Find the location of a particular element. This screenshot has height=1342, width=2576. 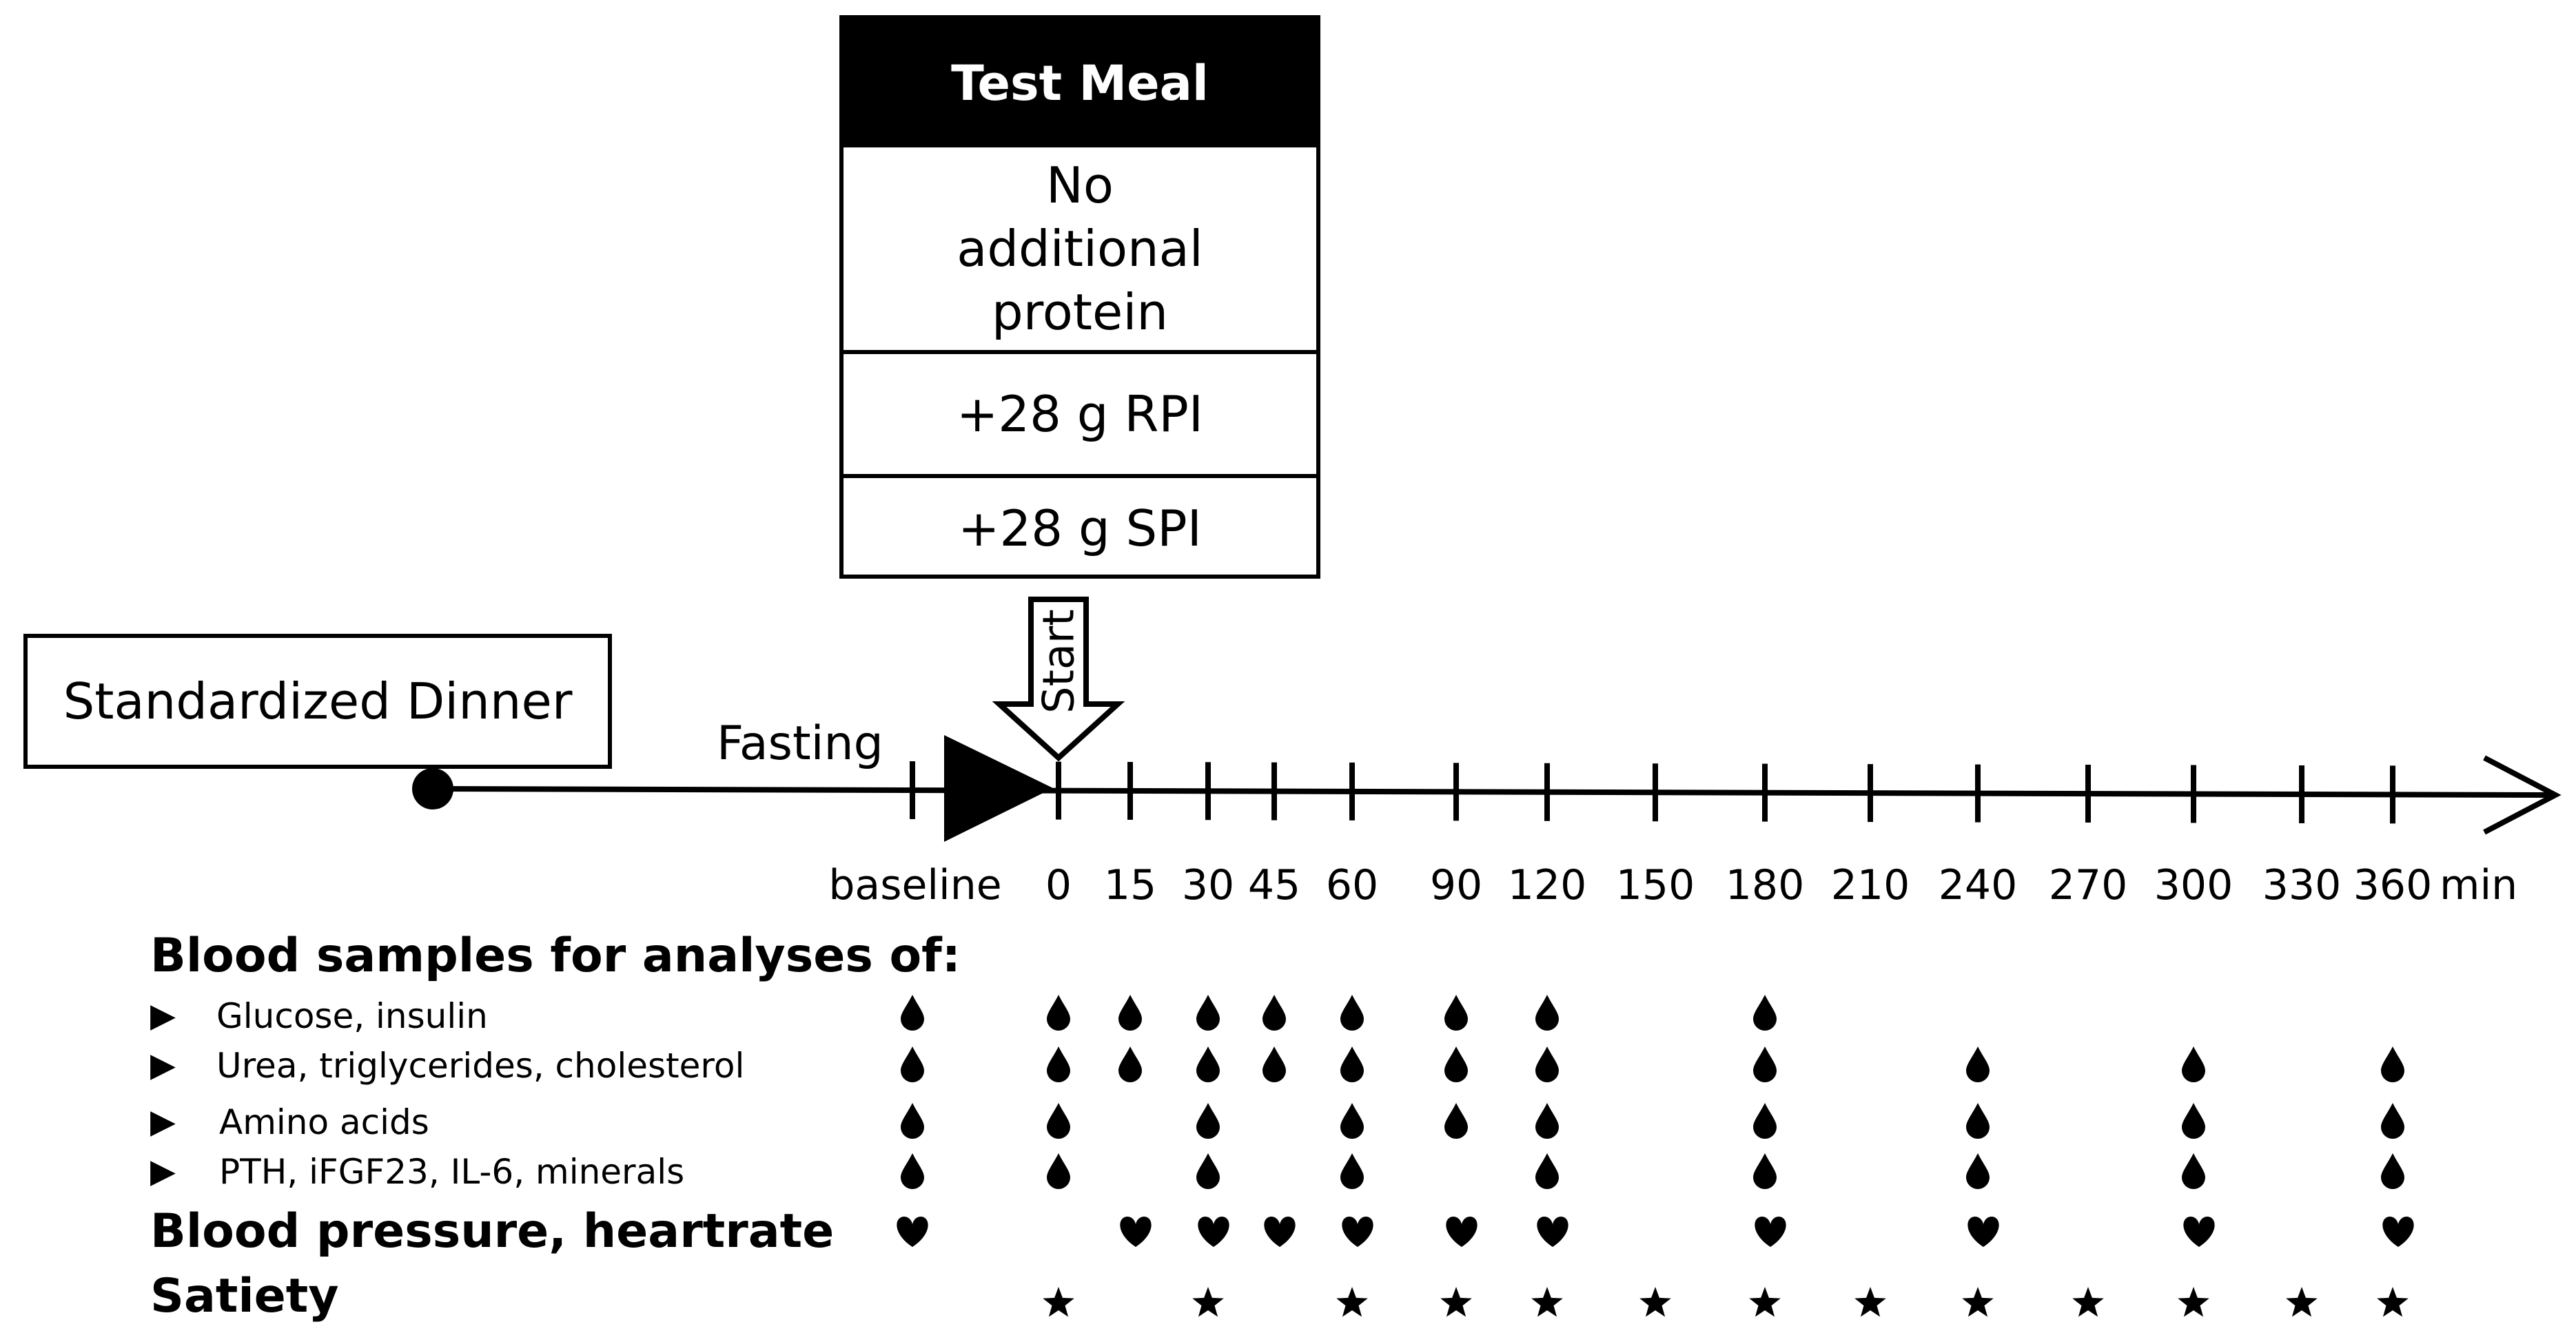

time-label: 60 is located at coordinates (1352, 885).